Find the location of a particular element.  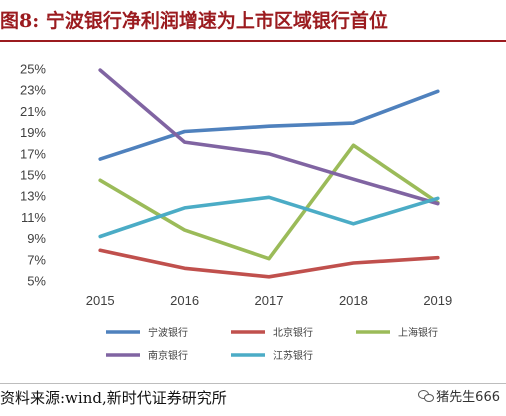

x-tick-label: 2019 is located at coordinates (437, 300).